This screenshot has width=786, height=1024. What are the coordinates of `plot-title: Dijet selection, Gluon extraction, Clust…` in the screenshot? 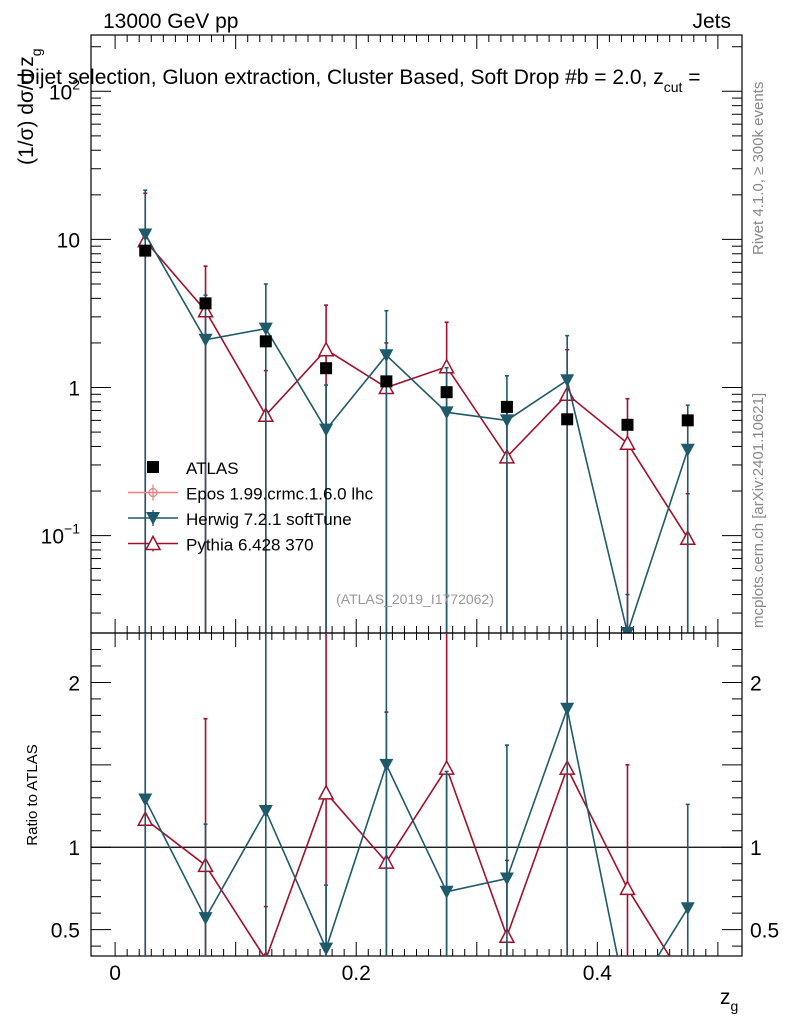 It's located at (360, 80).